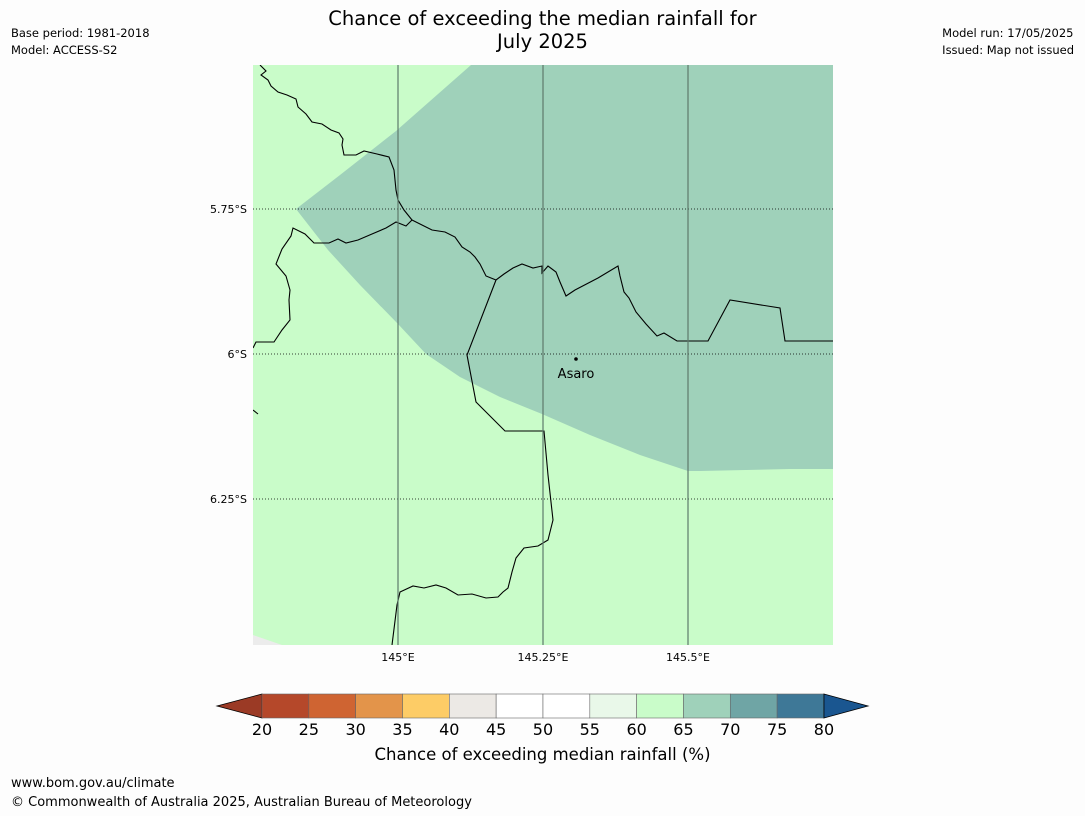 This screenshot has height=816, width=1085. I want to click on colorbar-tick-label: 60, so click(636, 729).